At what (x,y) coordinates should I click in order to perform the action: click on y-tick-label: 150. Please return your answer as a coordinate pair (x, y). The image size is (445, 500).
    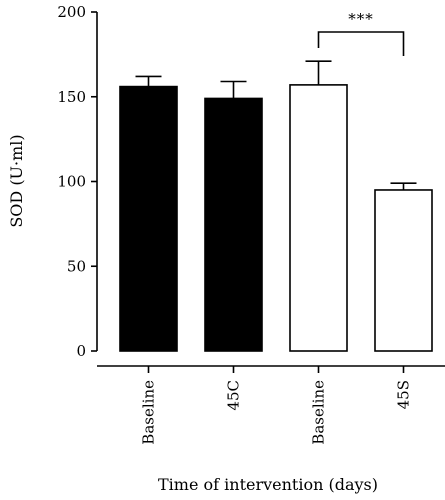
    Looking at the image, I should click on (71, 97).